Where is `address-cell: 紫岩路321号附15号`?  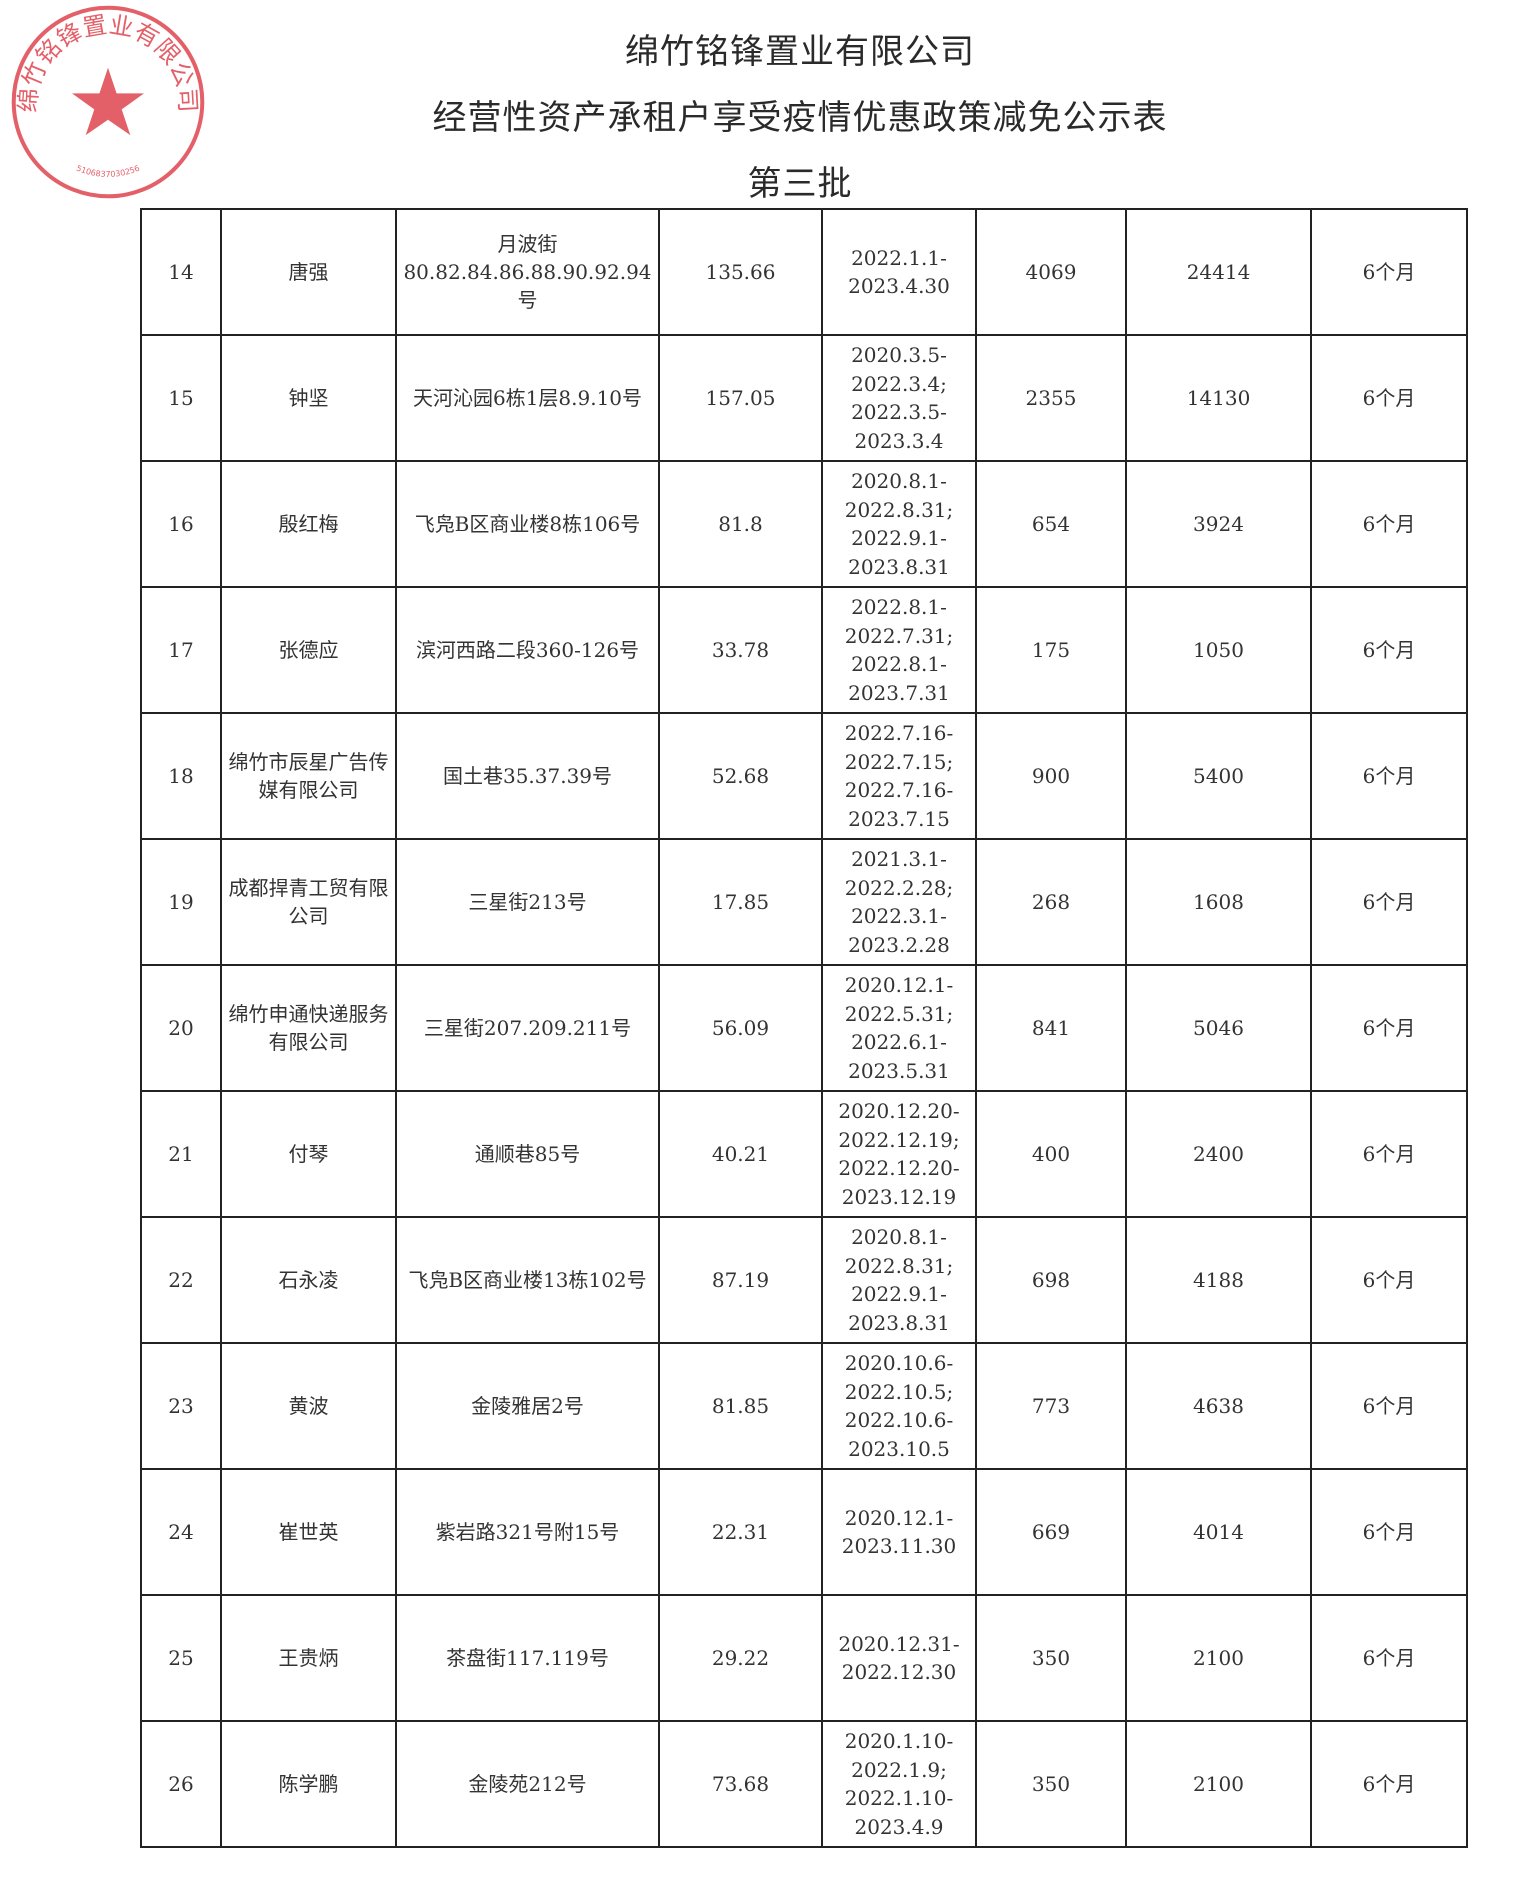
address-cell: 紫岩路321号附15号 is located at coordinates (527, 1532).